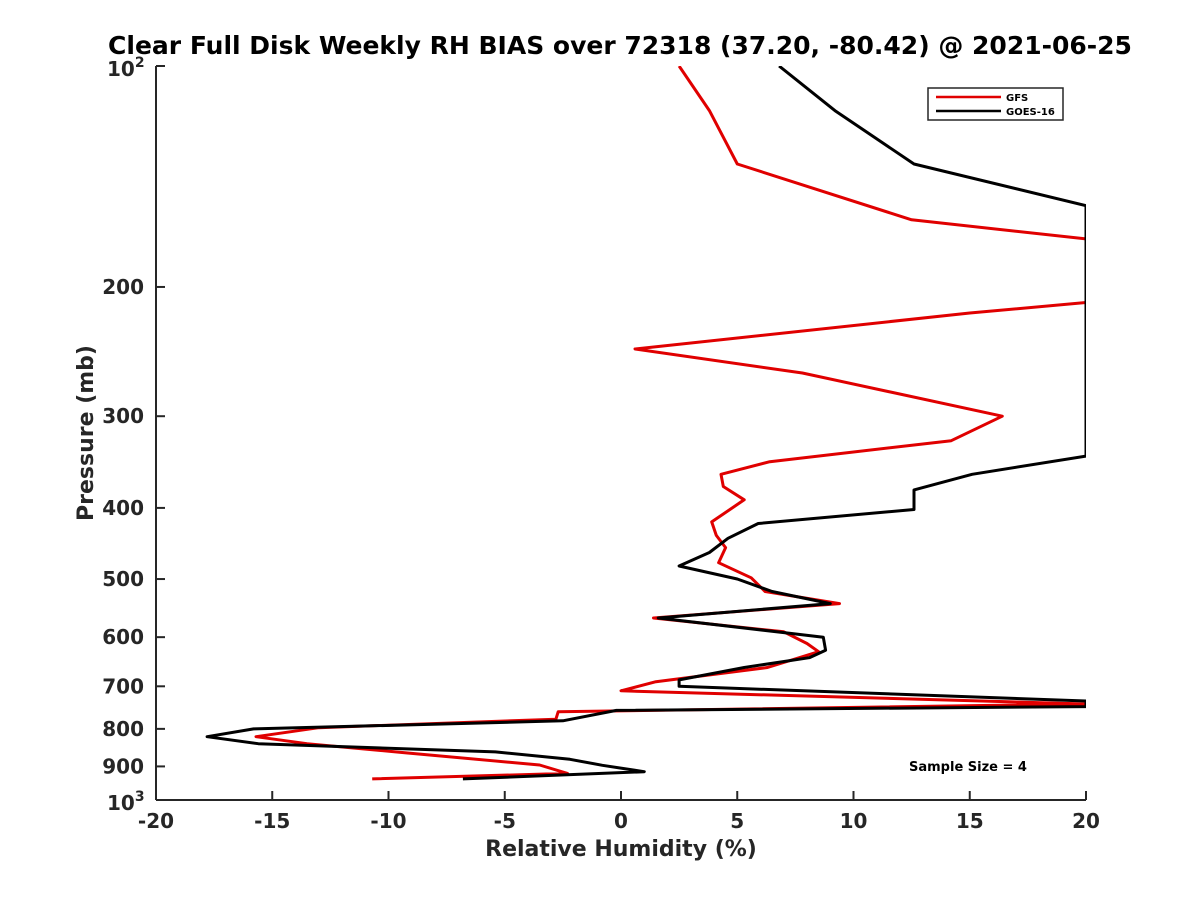 The image size is (1200, 900). I want to click on legend: GFS GOES-16, so click(995, 104).